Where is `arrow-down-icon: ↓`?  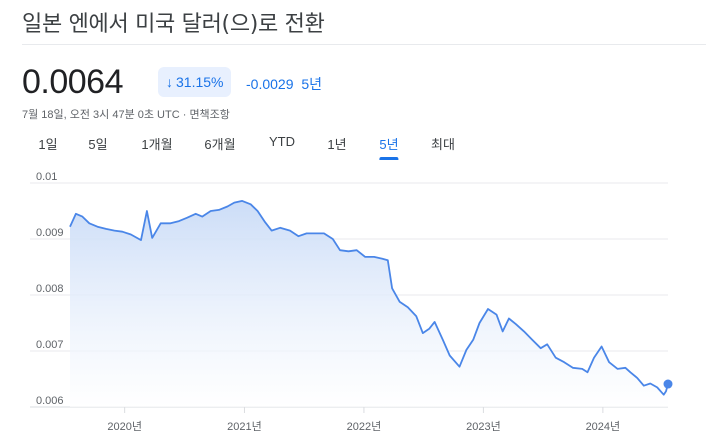
arrow-down-icon: ↓ is located at coordinates (169, 82).